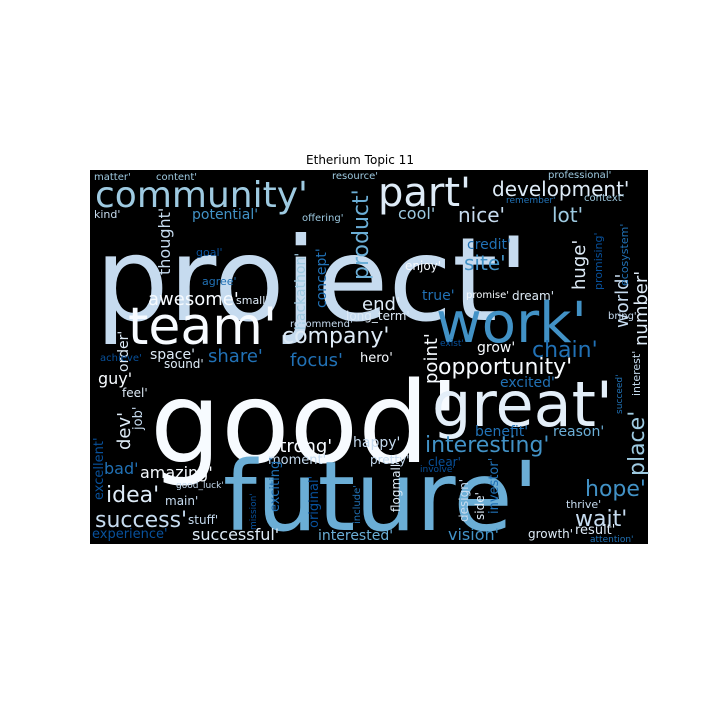 The height and width of the screenshot is (720, 720). I want to click on word-flogmall: flogmall', so click(396, 486).